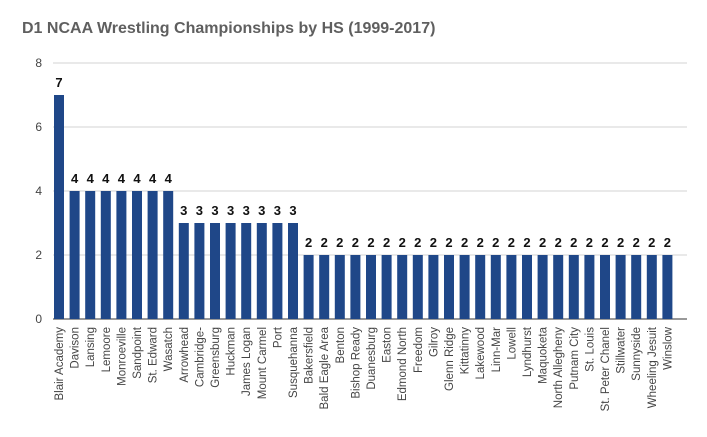  I want to click on category-label: Benton, so click(341, 345).